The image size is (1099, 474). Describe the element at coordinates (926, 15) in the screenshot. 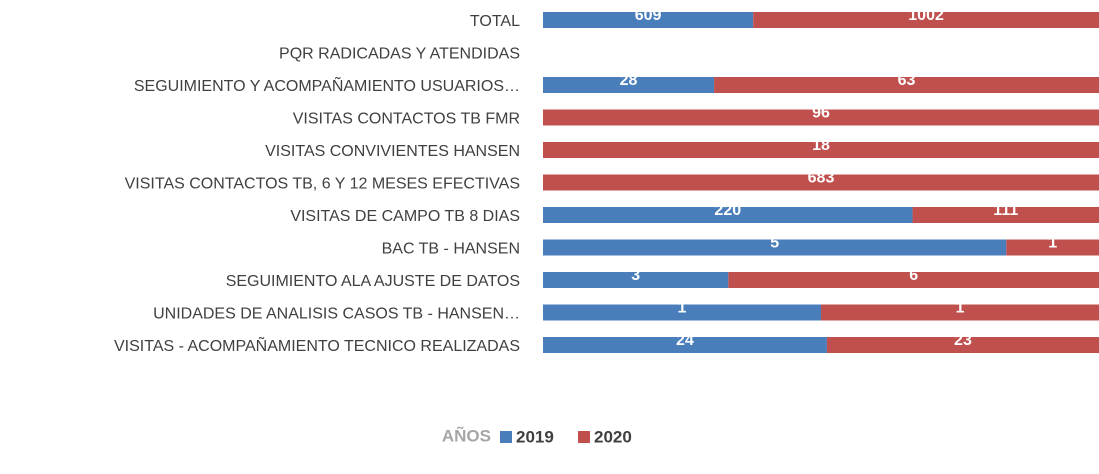

I see `data-label: 1002` at that location.